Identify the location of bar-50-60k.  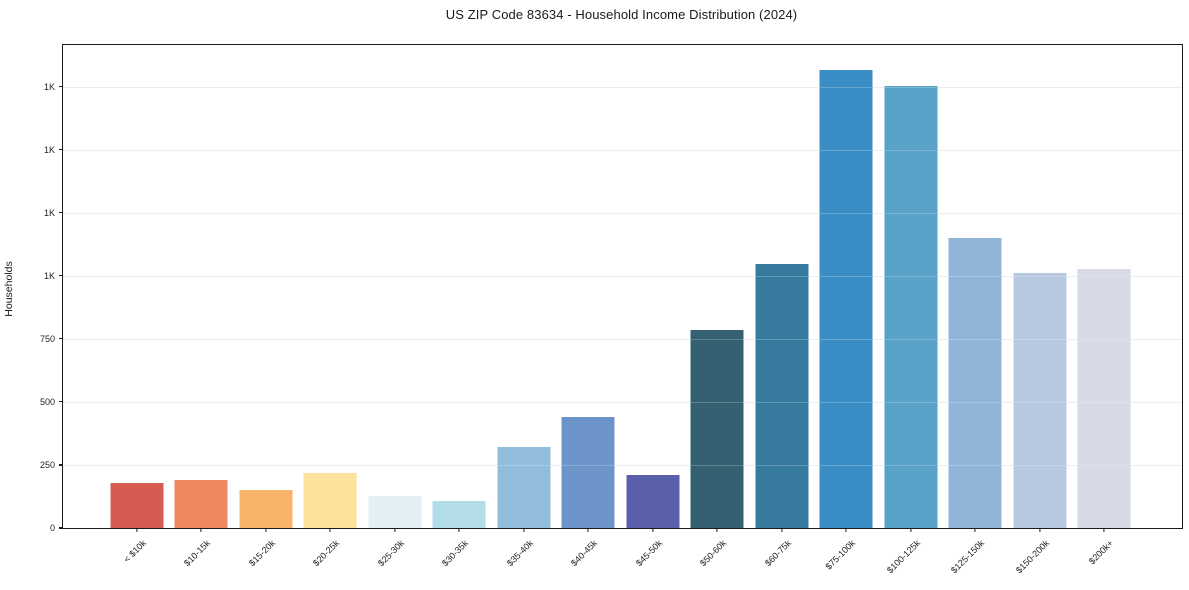
(717, 429).